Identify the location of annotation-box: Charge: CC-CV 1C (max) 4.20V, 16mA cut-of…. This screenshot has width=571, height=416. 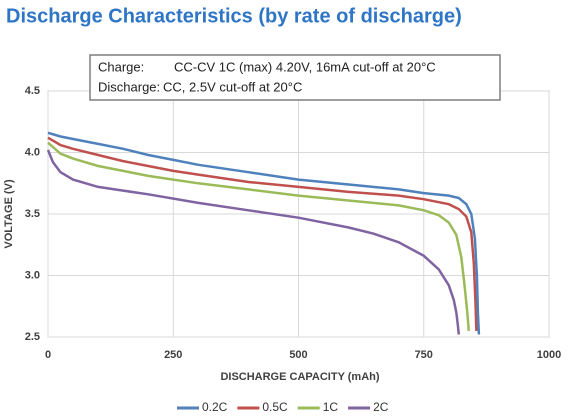
(295, 77).